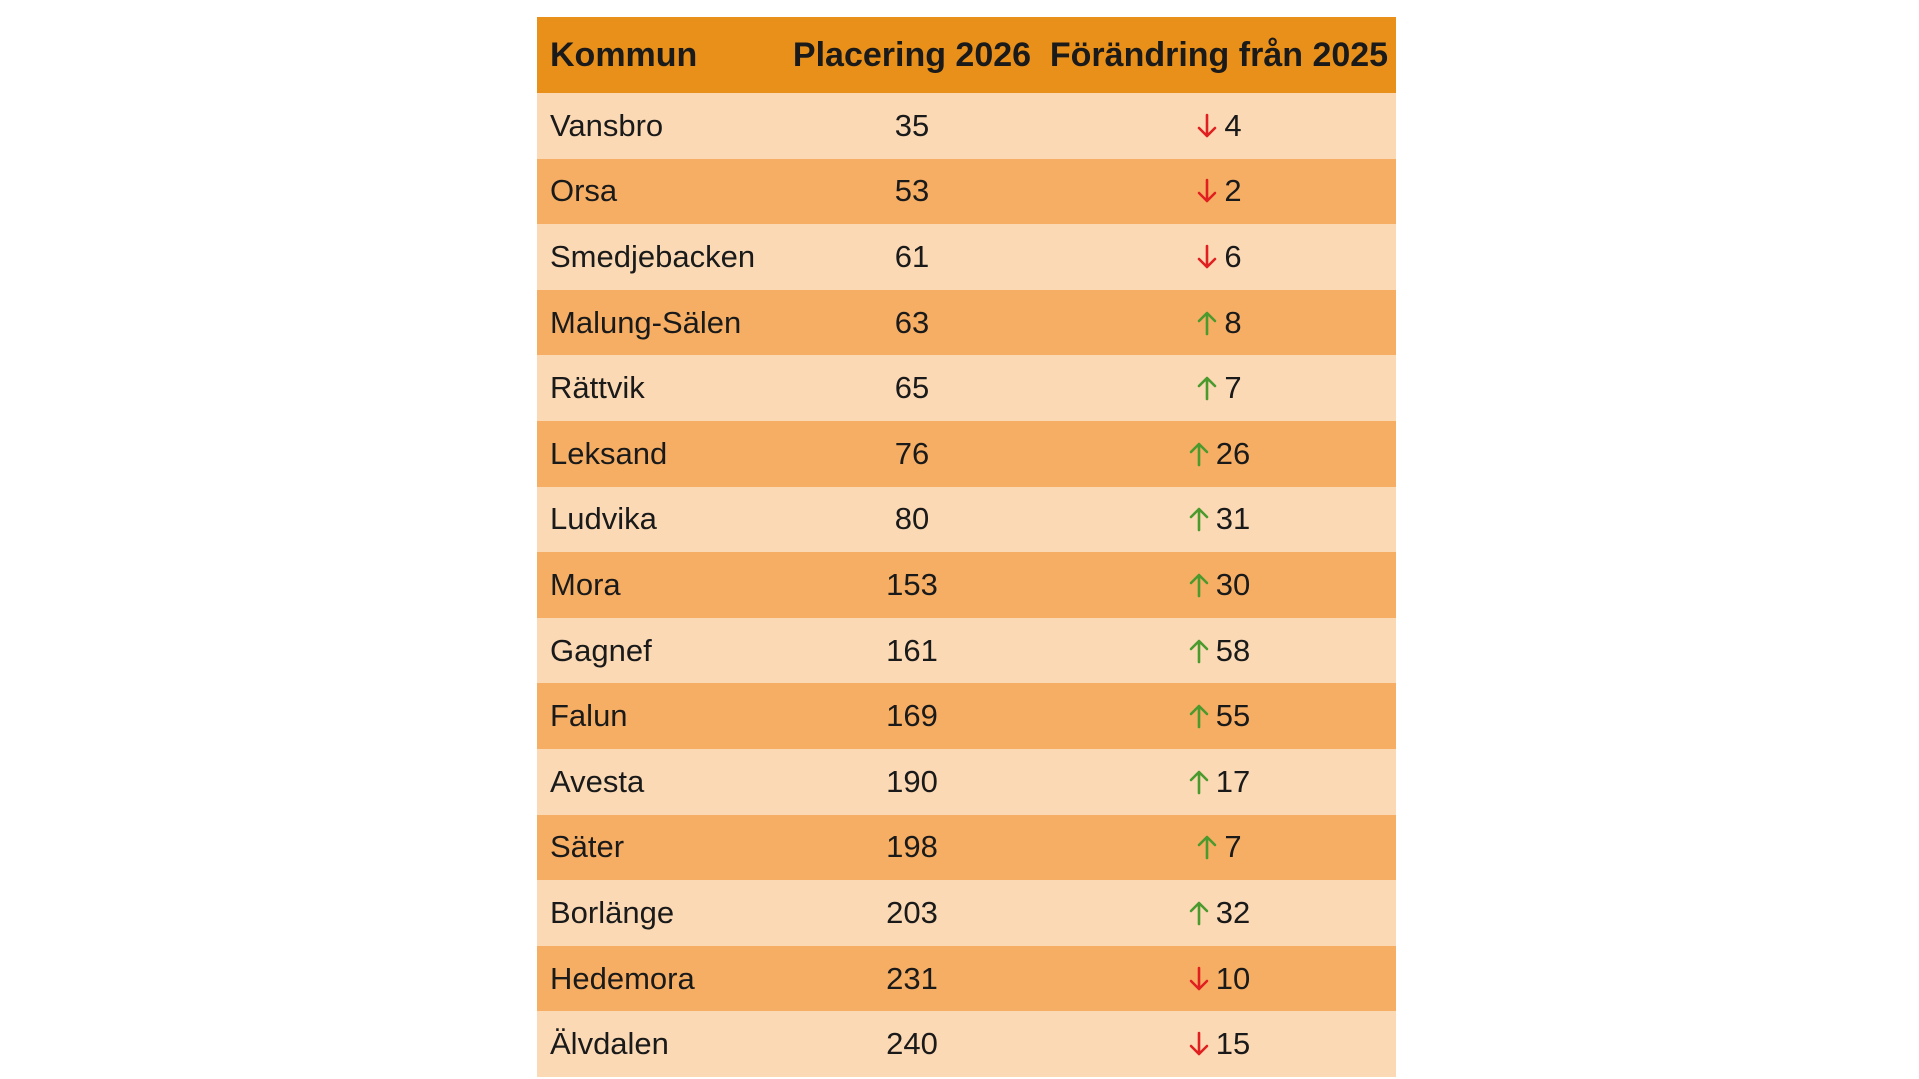  What do you see at coordinates (966, 781) in the screenshot?
I see `table-row: Avesta 190 17` at bounding box center [966, 781].